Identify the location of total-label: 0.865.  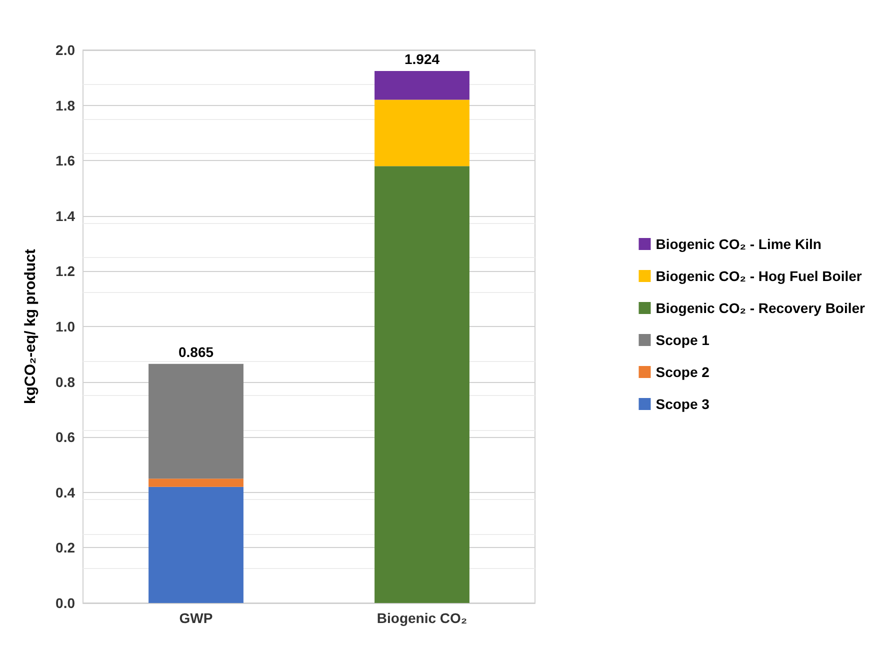
(196, 352).